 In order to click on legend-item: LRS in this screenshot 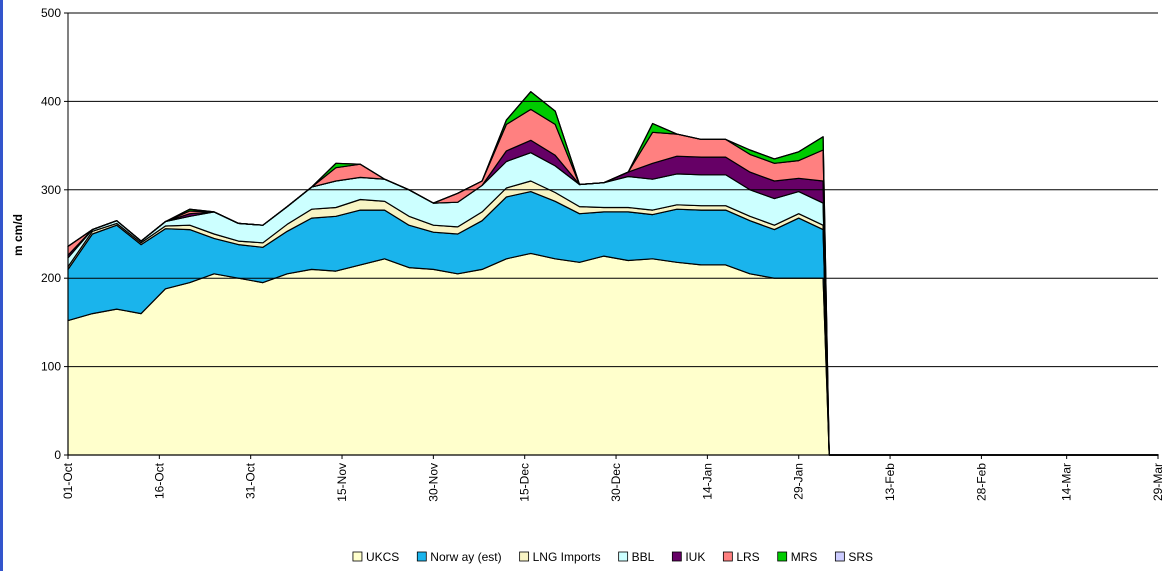, I will do `click(741, 557)`.